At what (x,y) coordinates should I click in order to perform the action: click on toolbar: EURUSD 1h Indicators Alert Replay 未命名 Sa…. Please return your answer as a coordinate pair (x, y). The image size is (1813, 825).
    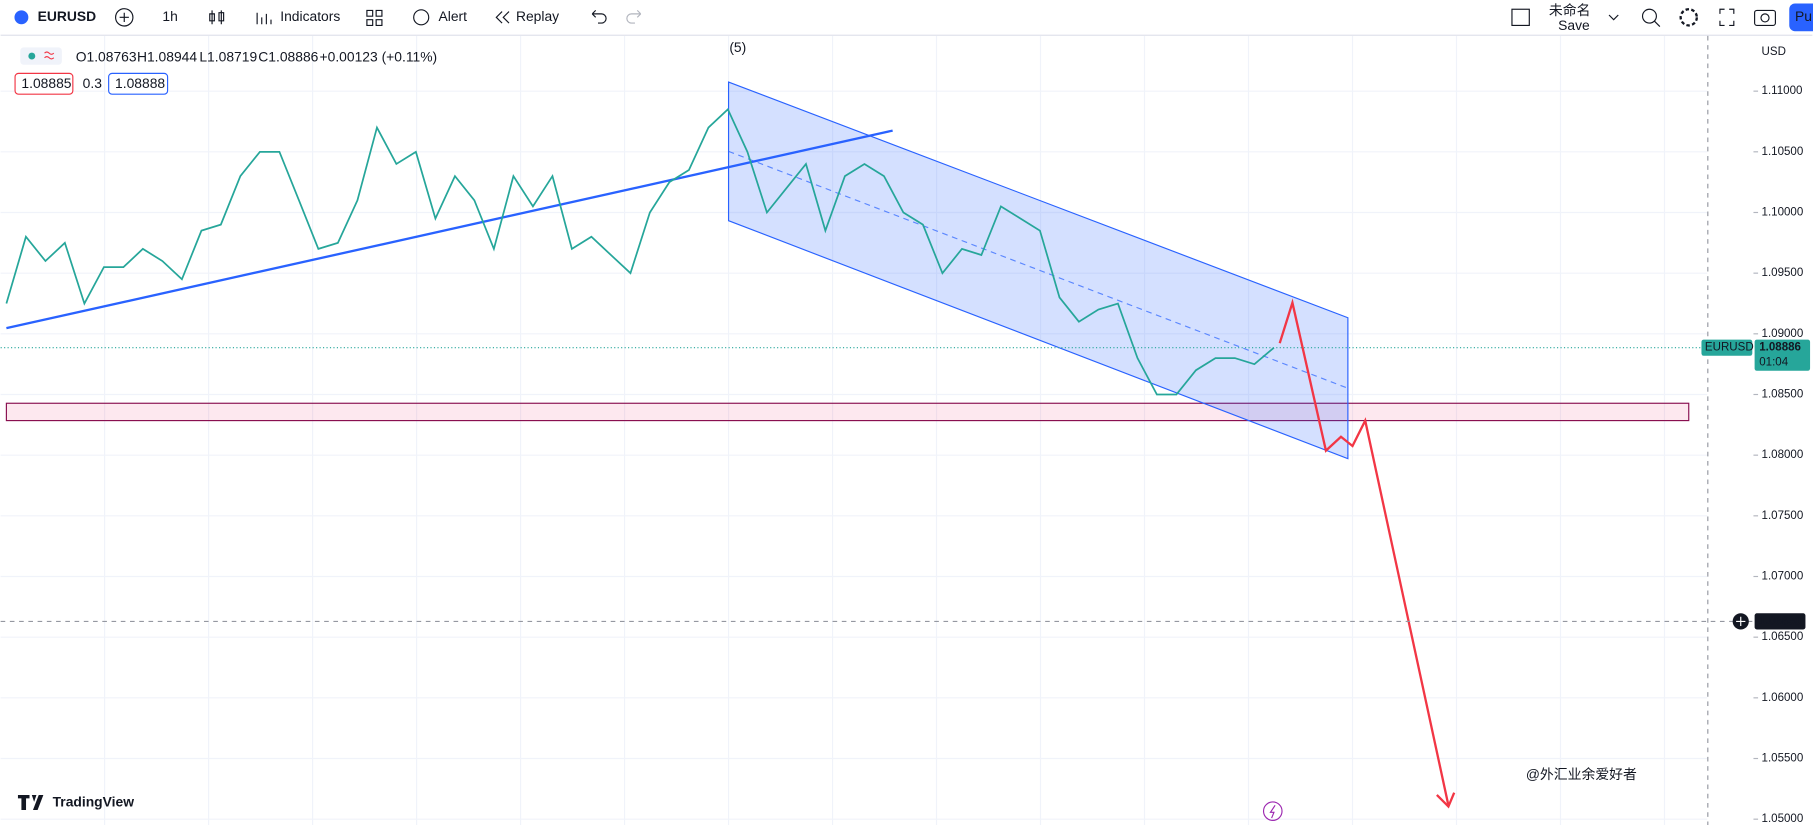
    Looking at the image, I should click on (906, 19).